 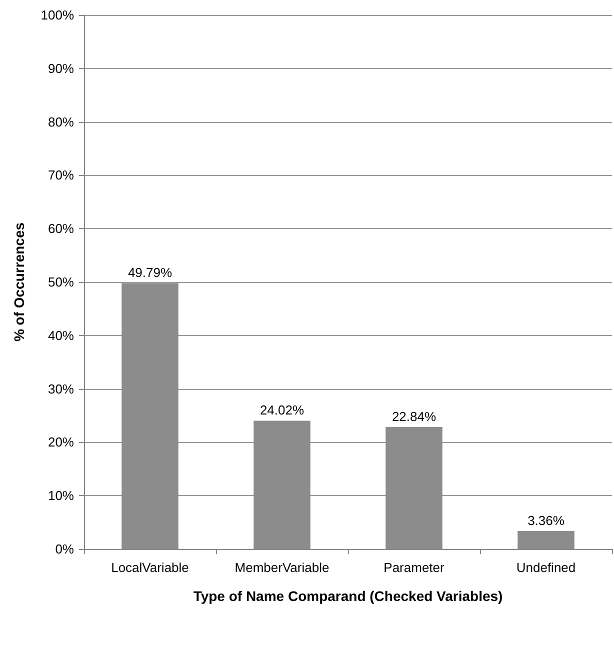 I want to click on x-tick-label: LocalVariable, so click(x=150, y=567).